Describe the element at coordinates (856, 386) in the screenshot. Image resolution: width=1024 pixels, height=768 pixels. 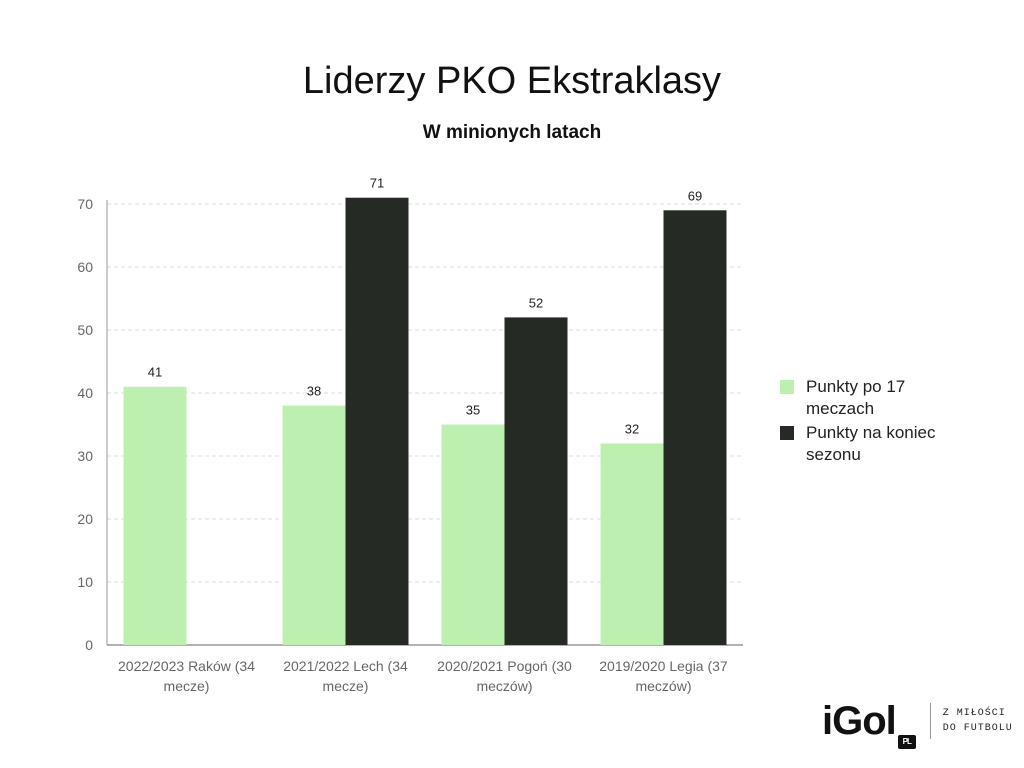
I see `legend-label-after-17-line1: Punkty po 17` at that location.